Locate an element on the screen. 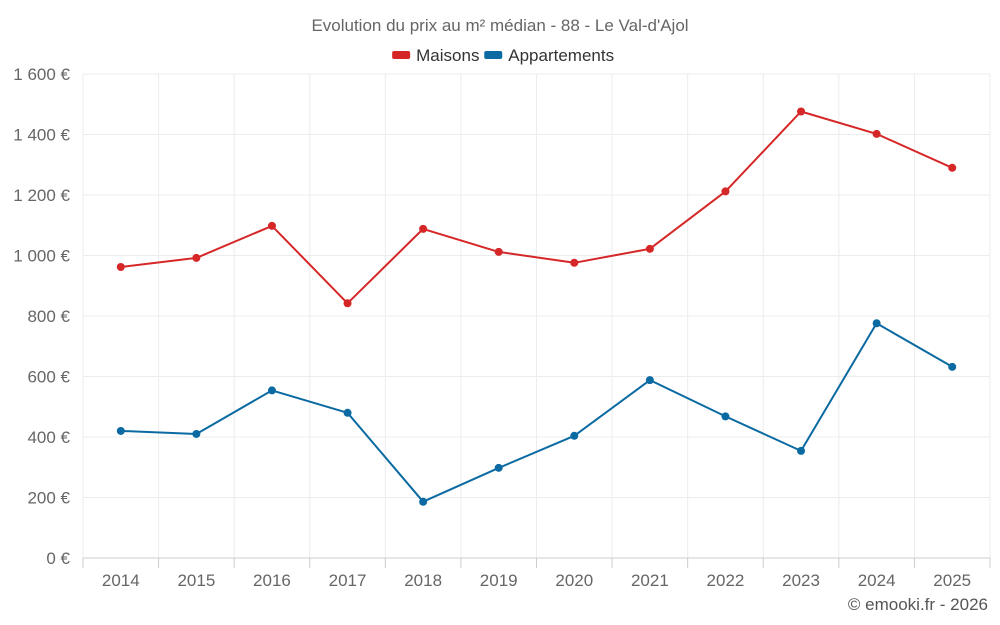 The width and height of the screenshot is (1000, 625). x-tick-label: 2014 is located at coordinates (121, 580).